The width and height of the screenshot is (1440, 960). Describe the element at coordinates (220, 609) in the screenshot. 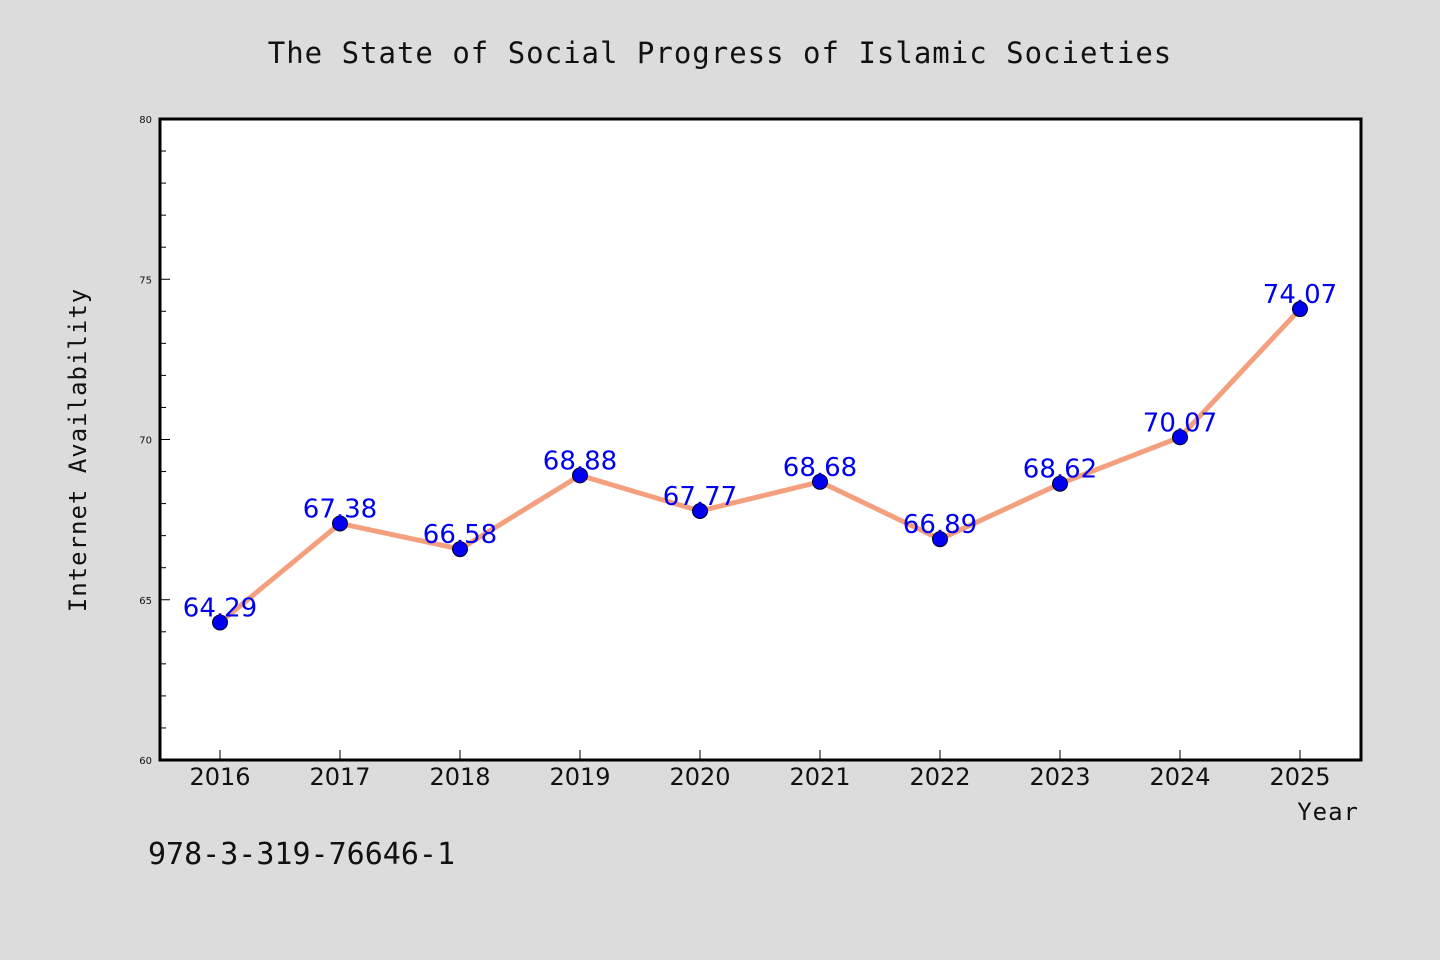

I see `data-label: 64.29` at that location.